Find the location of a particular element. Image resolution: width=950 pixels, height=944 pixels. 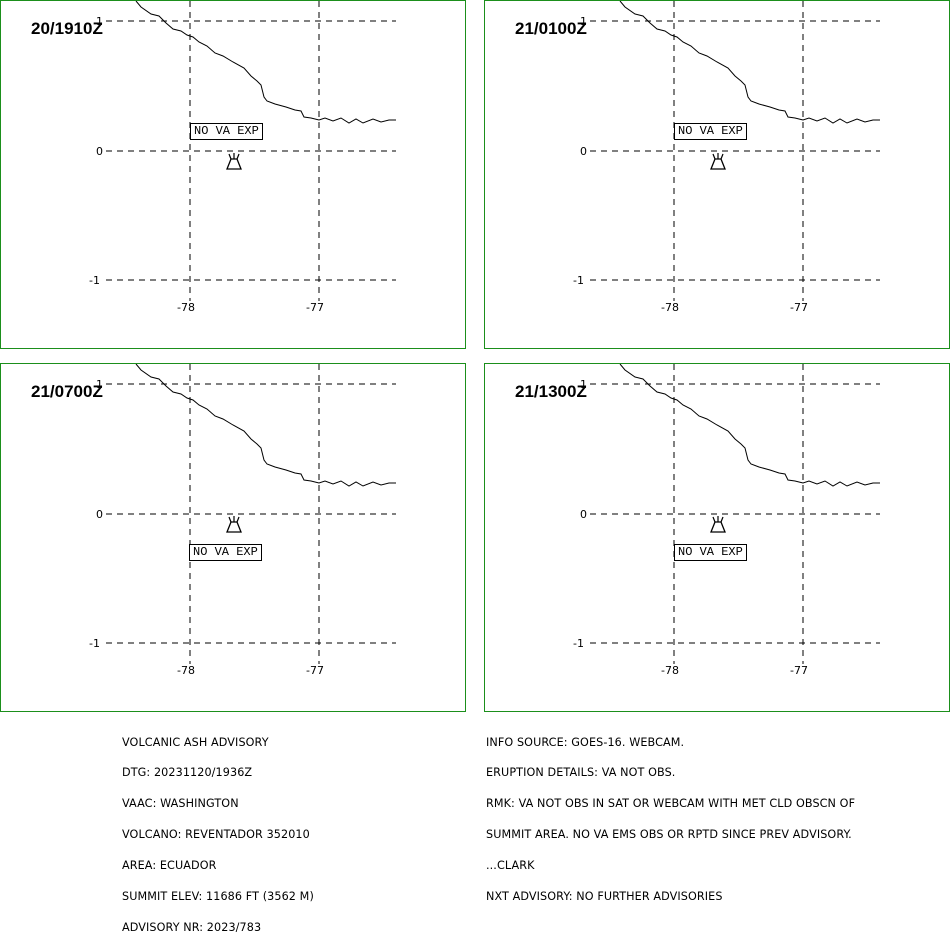

advisory-line: NXT ADVISORY: NO FURTHER ADVISORIES is located at coordinates (604, 897).